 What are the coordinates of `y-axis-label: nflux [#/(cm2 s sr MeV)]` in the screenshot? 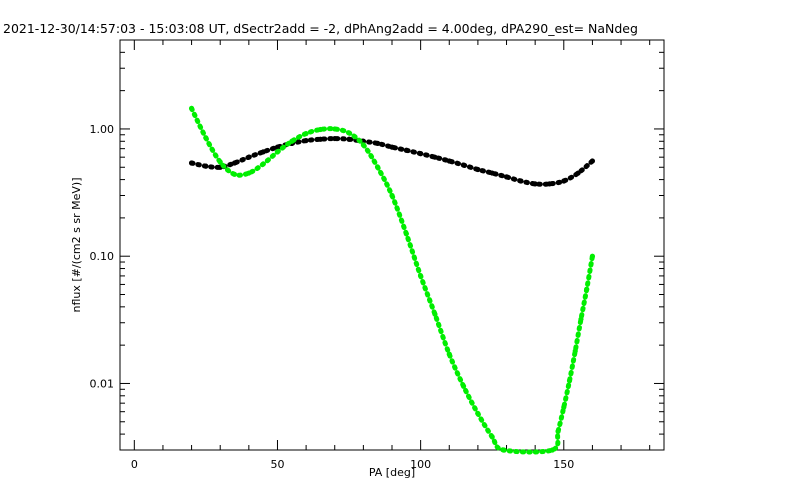 It's located at (76, 245).